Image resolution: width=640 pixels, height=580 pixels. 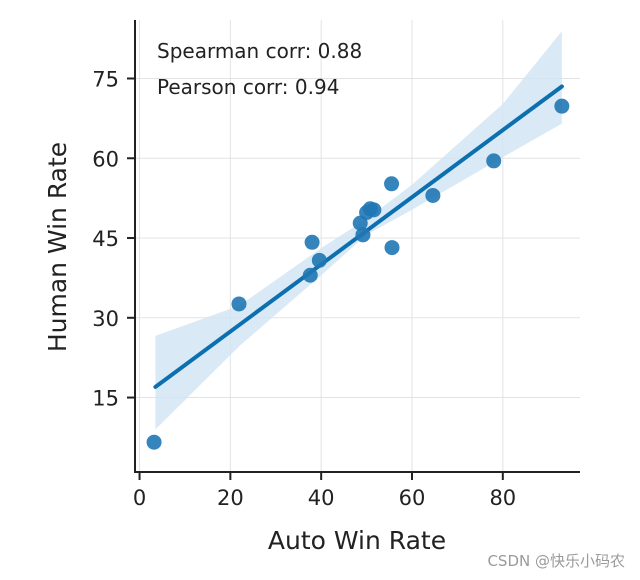 I want to click on y-tick-label: 45, so click(x=105, y=239).